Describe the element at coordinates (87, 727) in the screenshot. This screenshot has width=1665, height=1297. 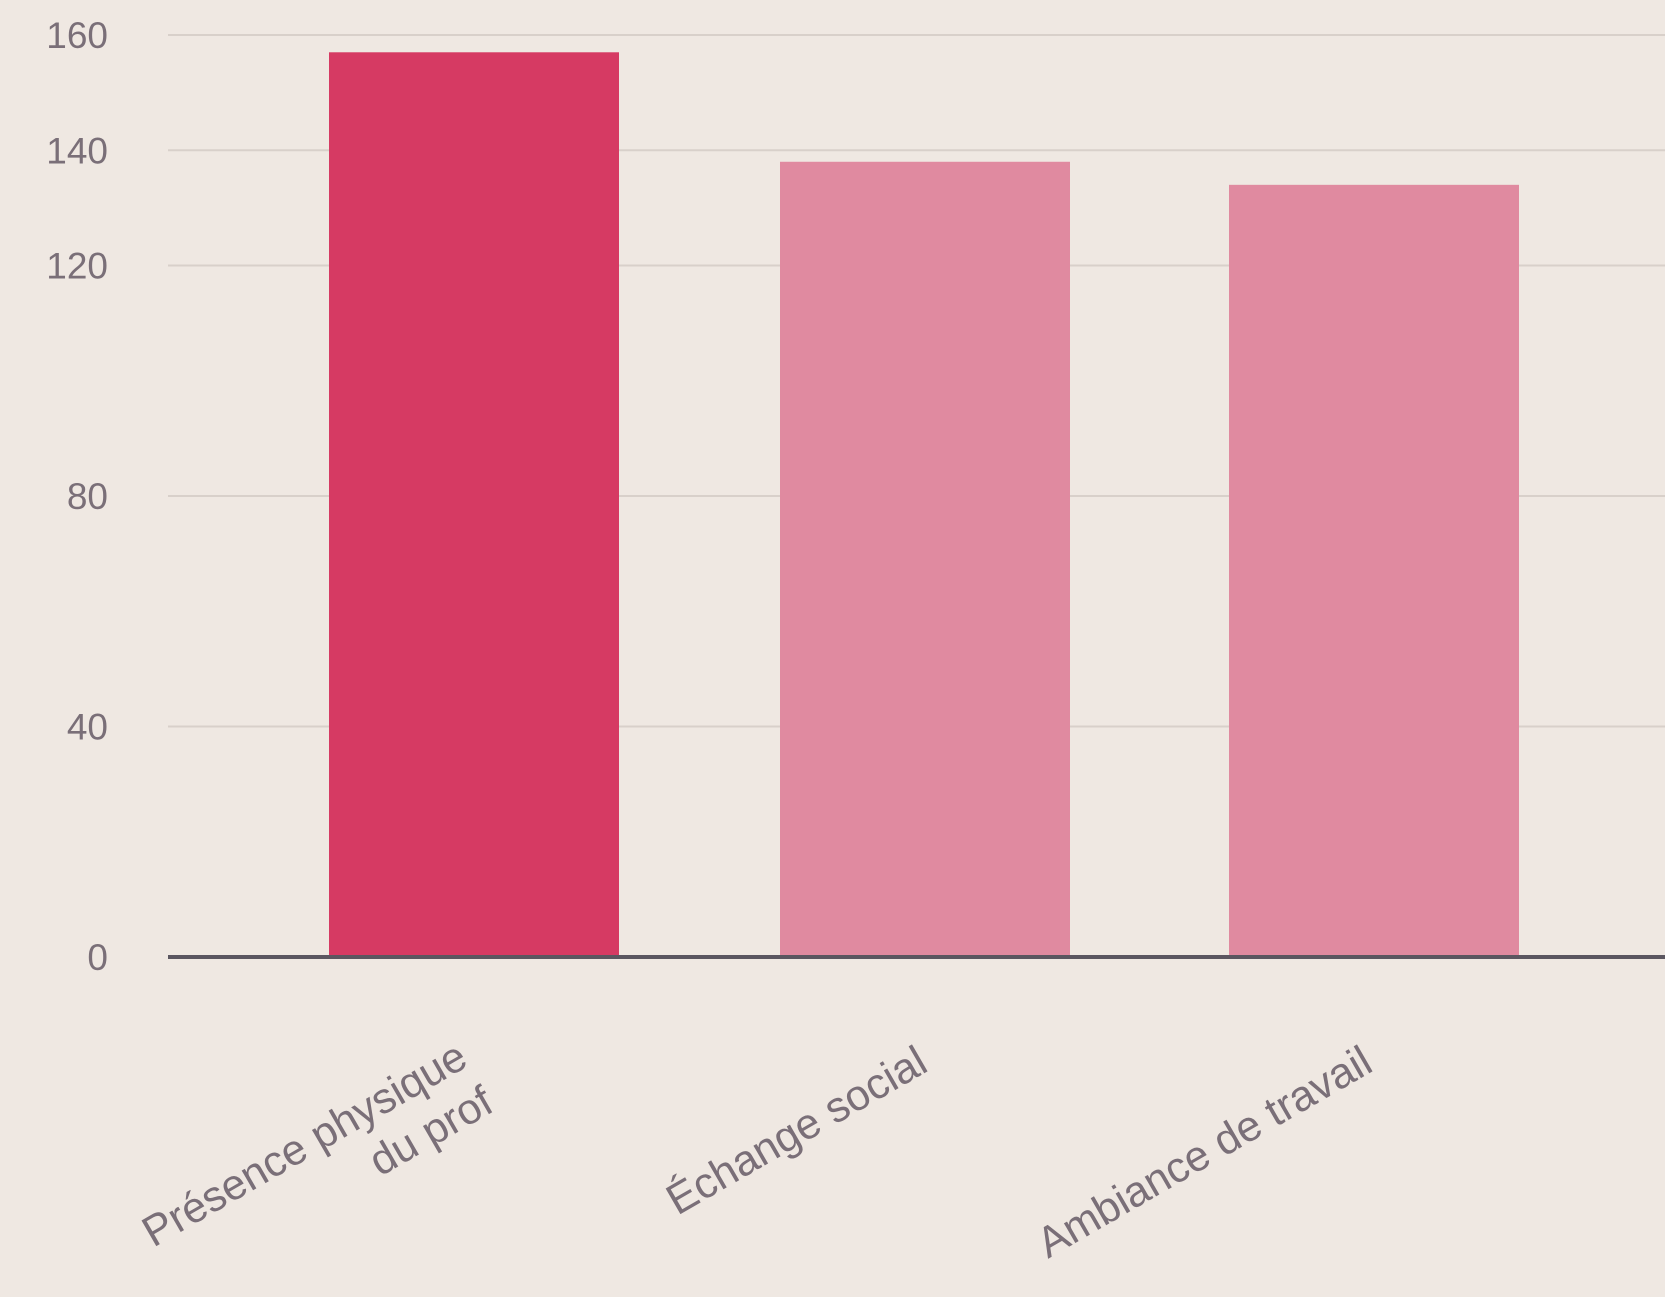
I see `y-tick-label: 40` at that location.